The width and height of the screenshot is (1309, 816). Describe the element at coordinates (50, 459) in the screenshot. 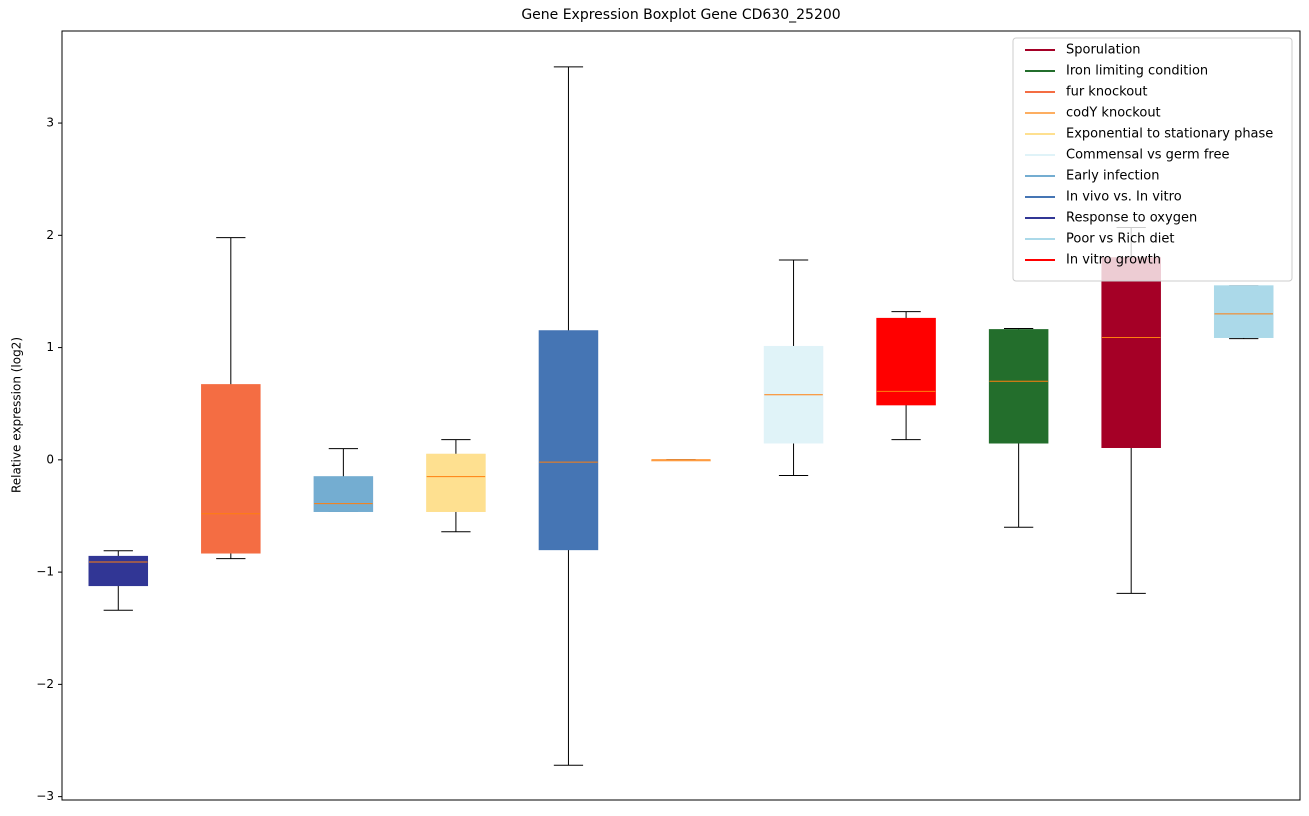

I see `y-tick-label: 0` at that location.